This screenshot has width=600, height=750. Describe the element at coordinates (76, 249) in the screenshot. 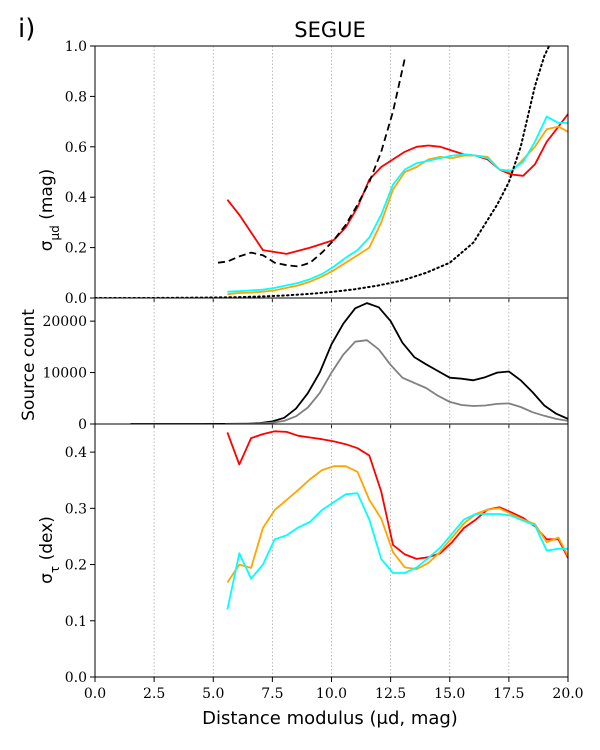

I see `top-y-tick-label: 0.2` at that location.